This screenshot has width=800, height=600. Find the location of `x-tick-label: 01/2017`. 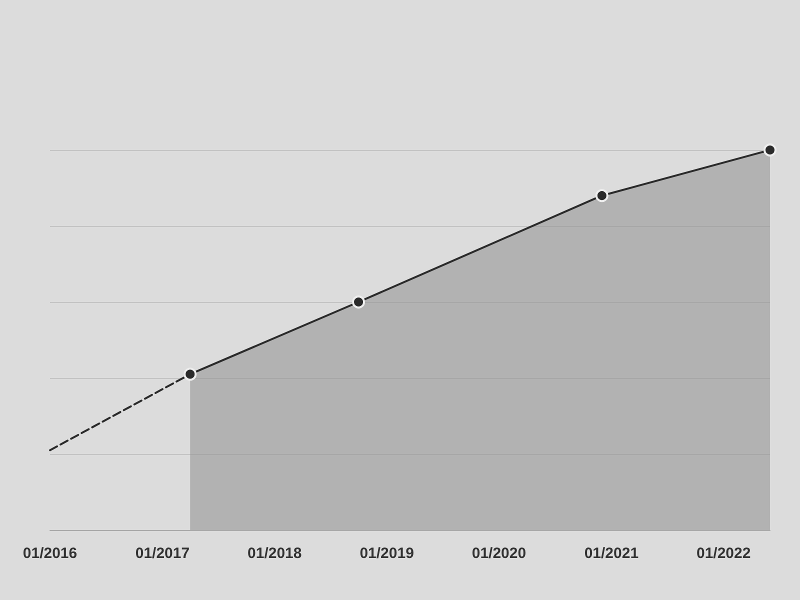

x-tick-label: 01/2017 is located at coordinates (162, 553).